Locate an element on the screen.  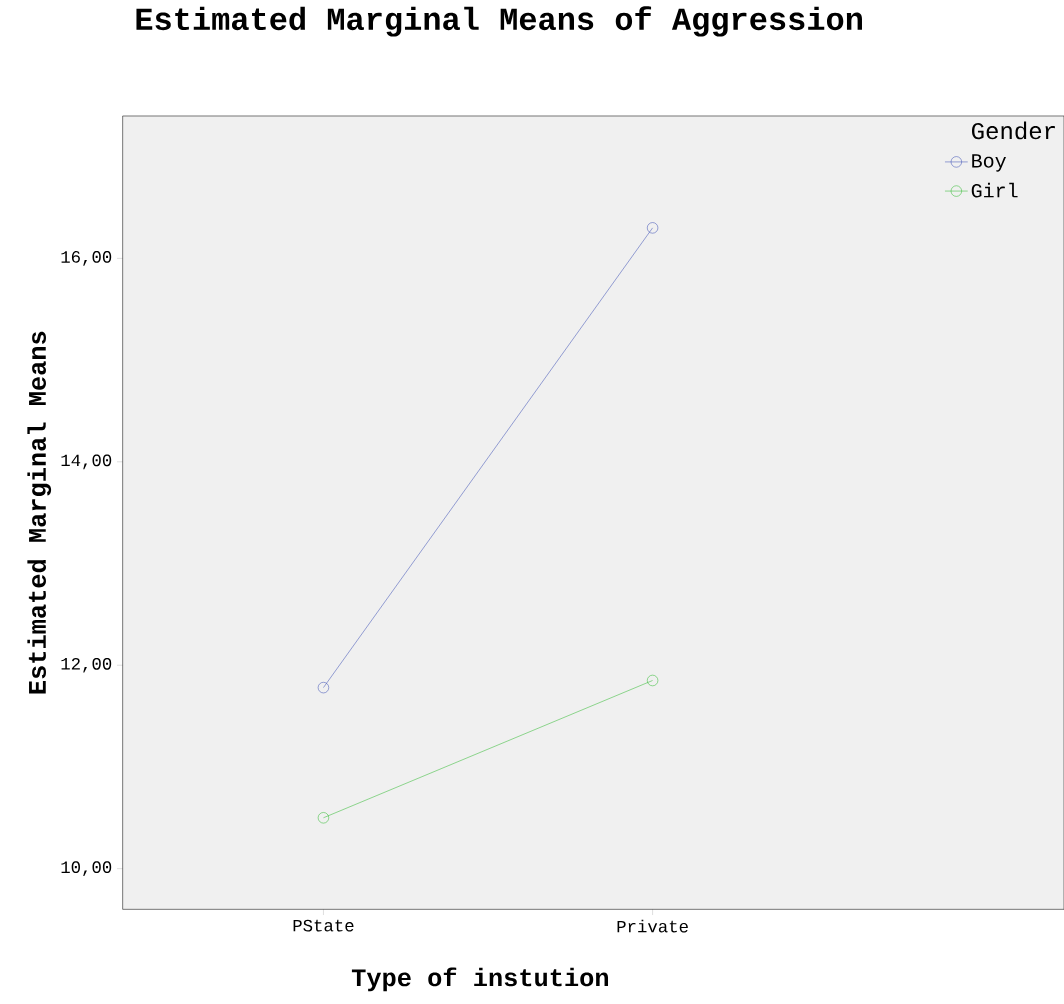
legend-title: Gender is located at coordinates (1013, 130).